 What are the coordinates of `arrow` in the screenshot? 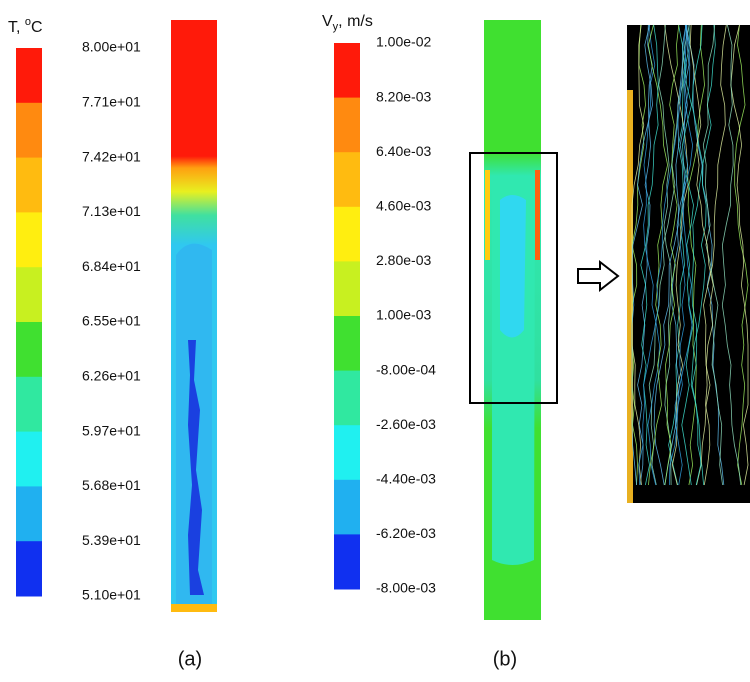 It's located at (598, 276).